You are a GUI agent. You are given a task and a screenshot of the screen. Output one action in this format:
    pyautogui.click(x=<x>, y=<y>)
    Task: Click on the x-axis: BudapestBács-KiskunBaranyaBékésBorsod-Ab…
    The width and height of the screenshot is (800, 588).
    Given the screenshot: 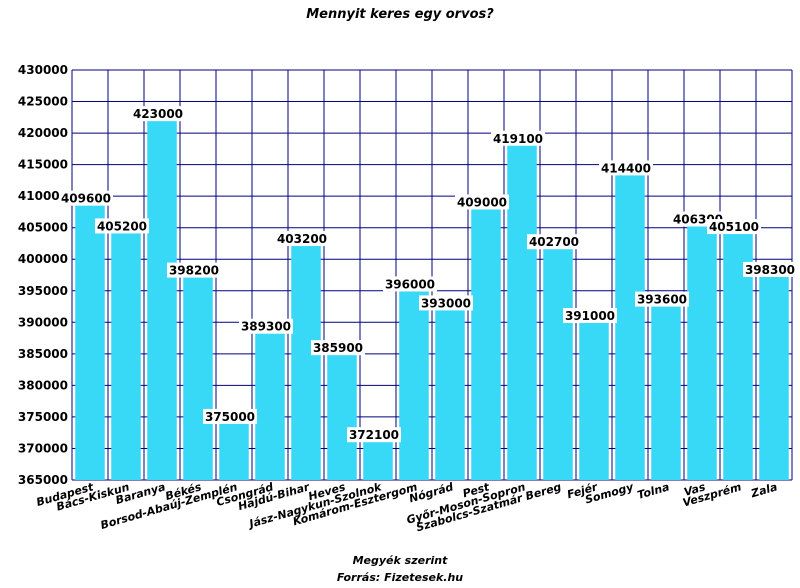 What is the action you would take?
    pyautogui.click(x=407, y=507)
    